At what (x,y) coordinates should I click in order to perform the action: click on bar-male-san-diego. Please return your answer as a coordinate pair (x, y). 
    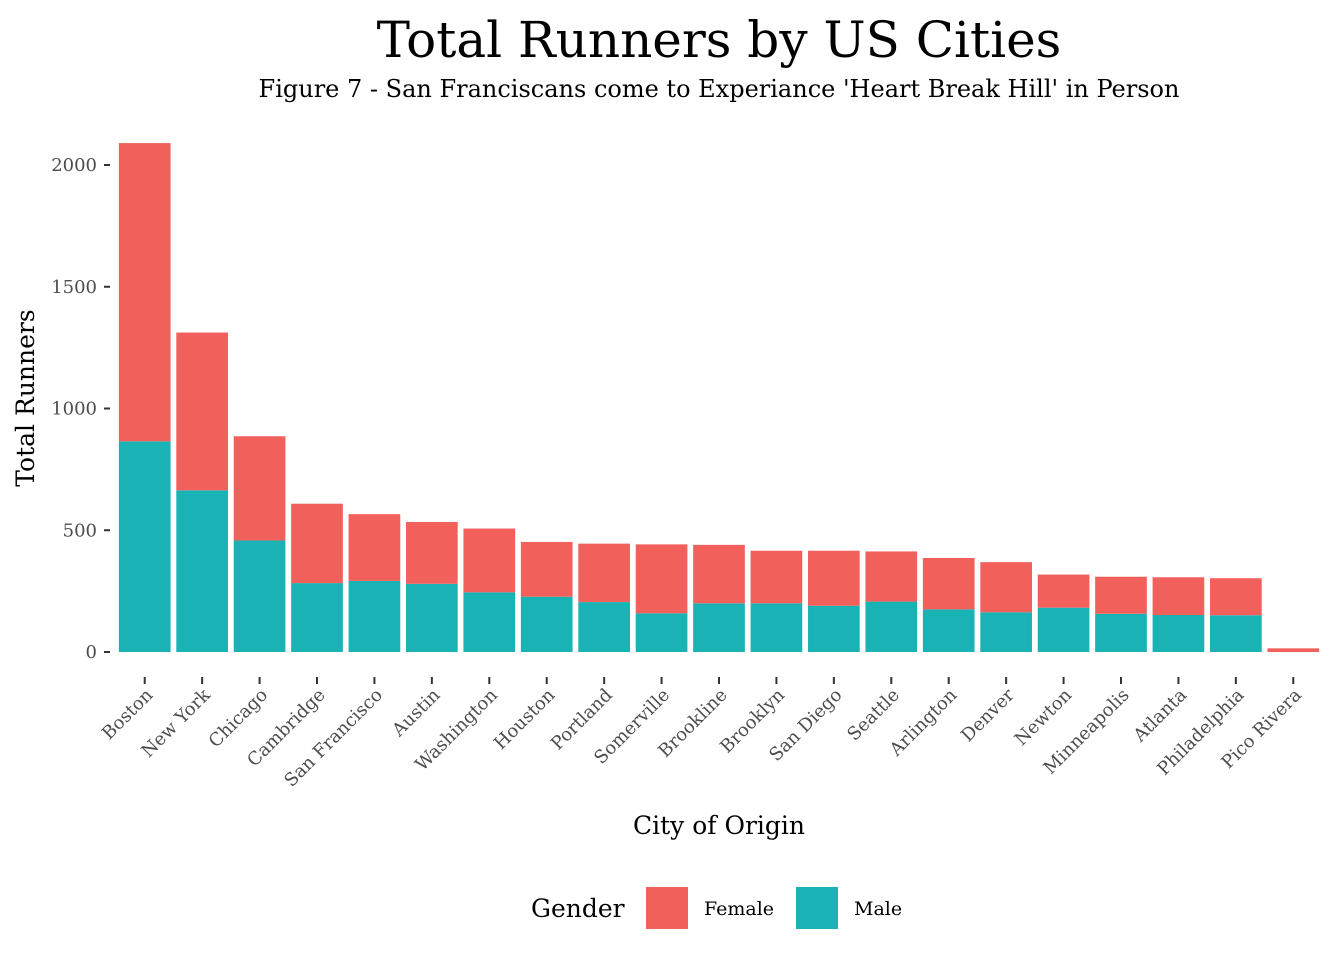
    Looking at the image, I should click on (834, 628).